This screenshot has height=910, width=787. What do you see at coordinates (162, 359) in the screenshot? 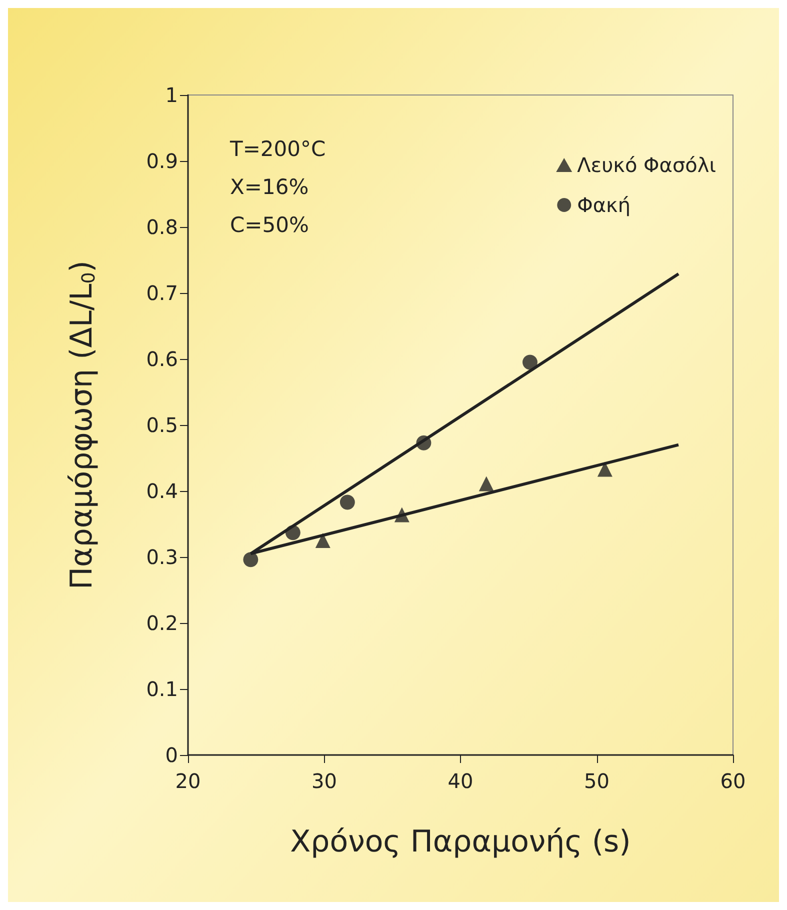
I see `y-tick-label: 0.6` at bounding box center [162, 359].